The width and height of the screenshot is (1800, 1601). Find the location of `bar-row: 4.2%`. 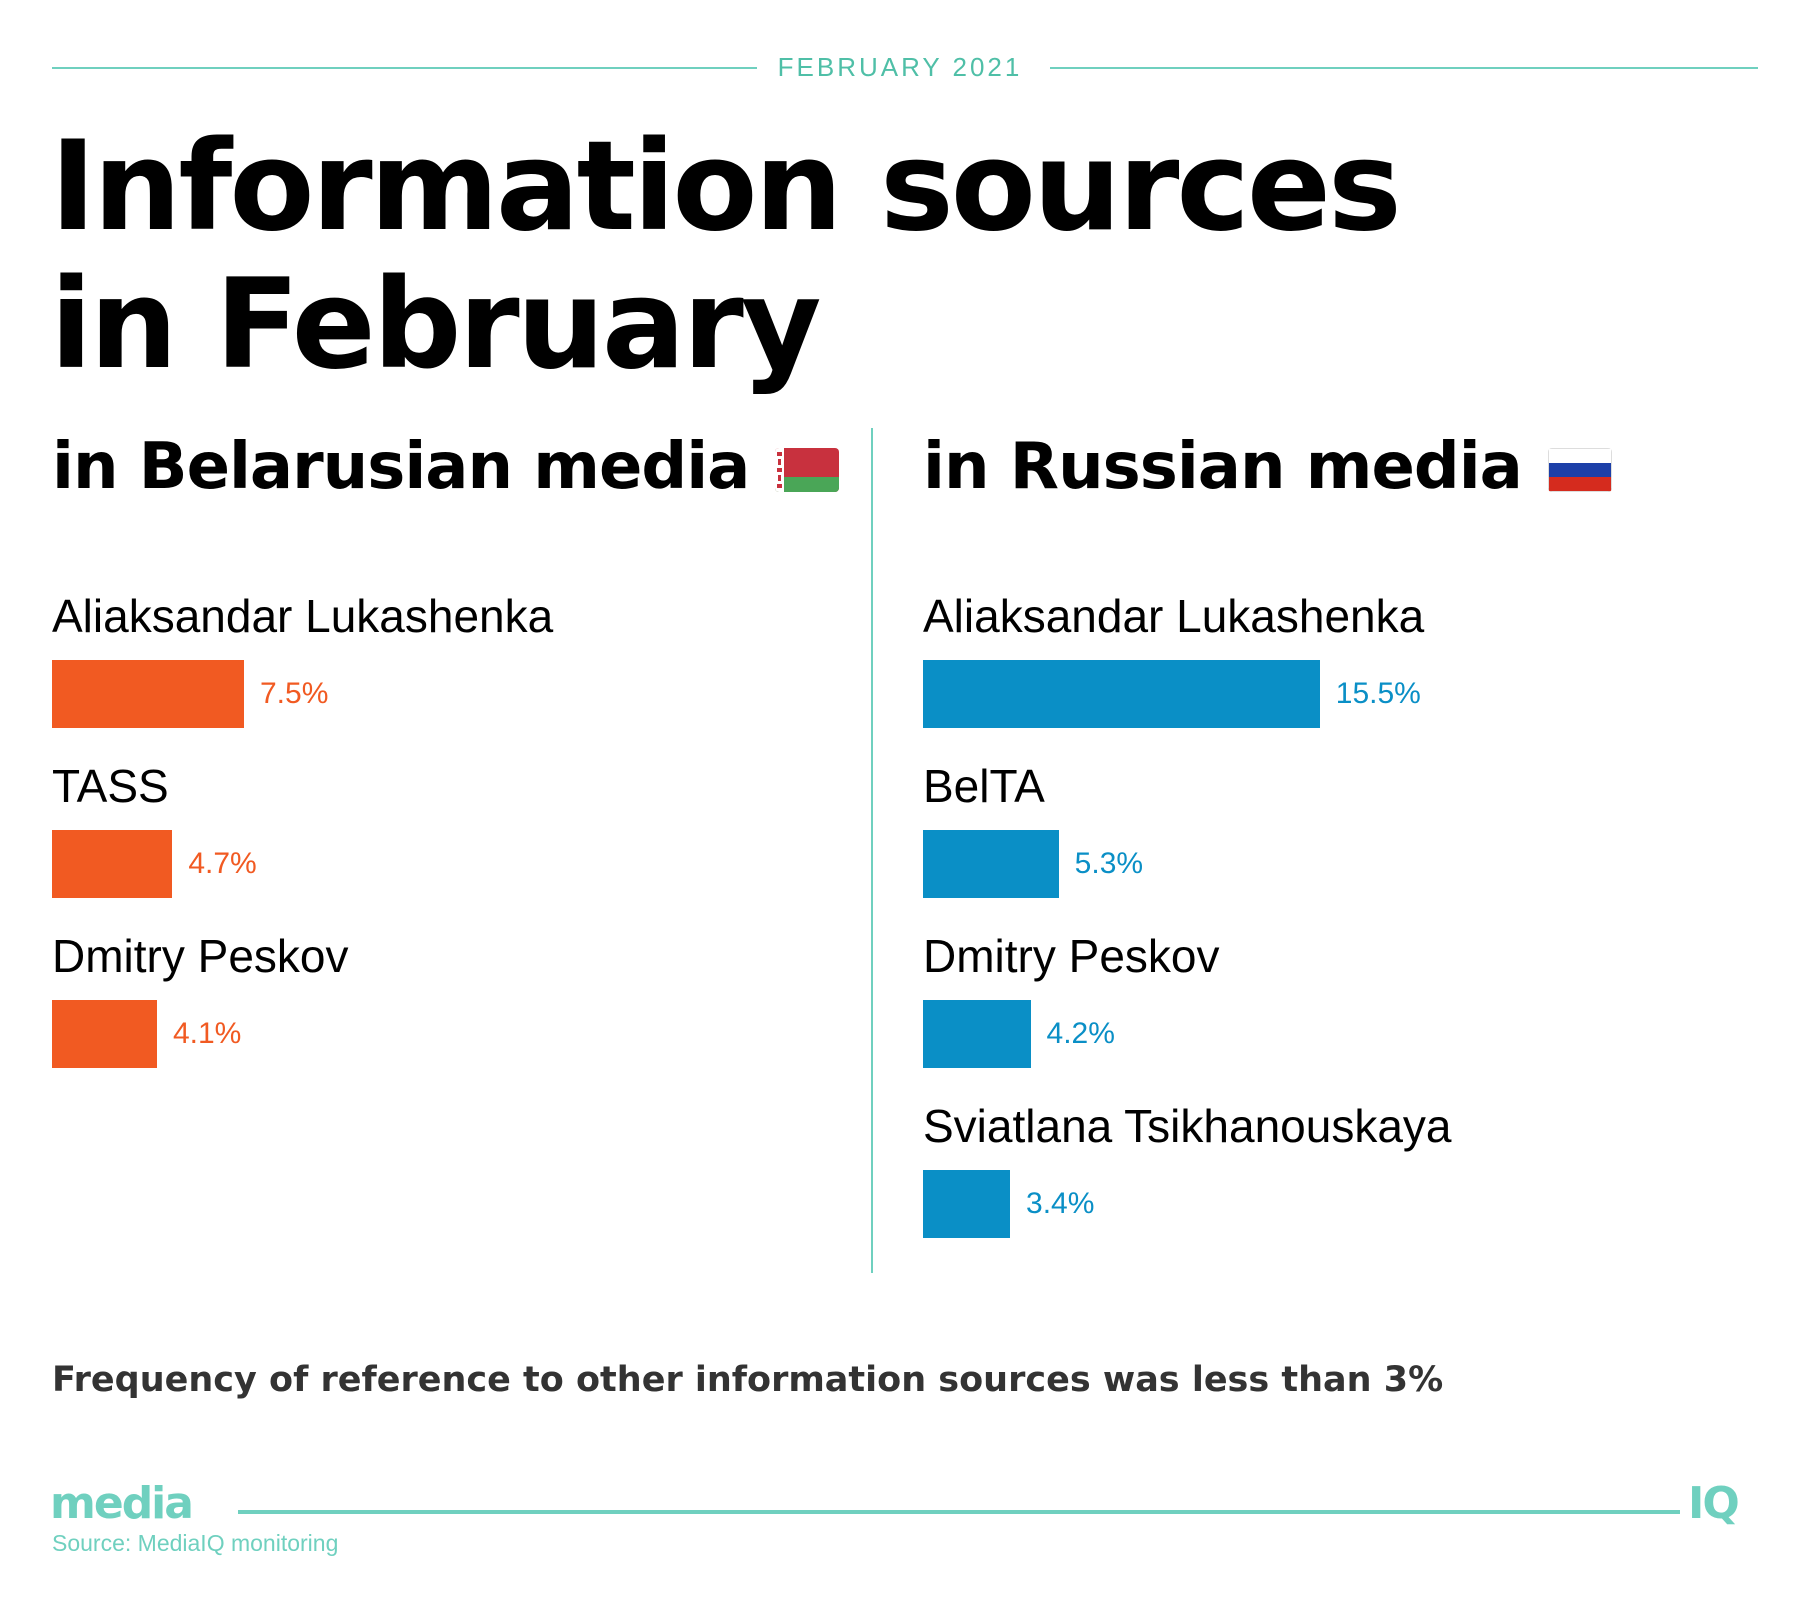

bar-row: 4.2% is located at coordinates (1333, 1034).